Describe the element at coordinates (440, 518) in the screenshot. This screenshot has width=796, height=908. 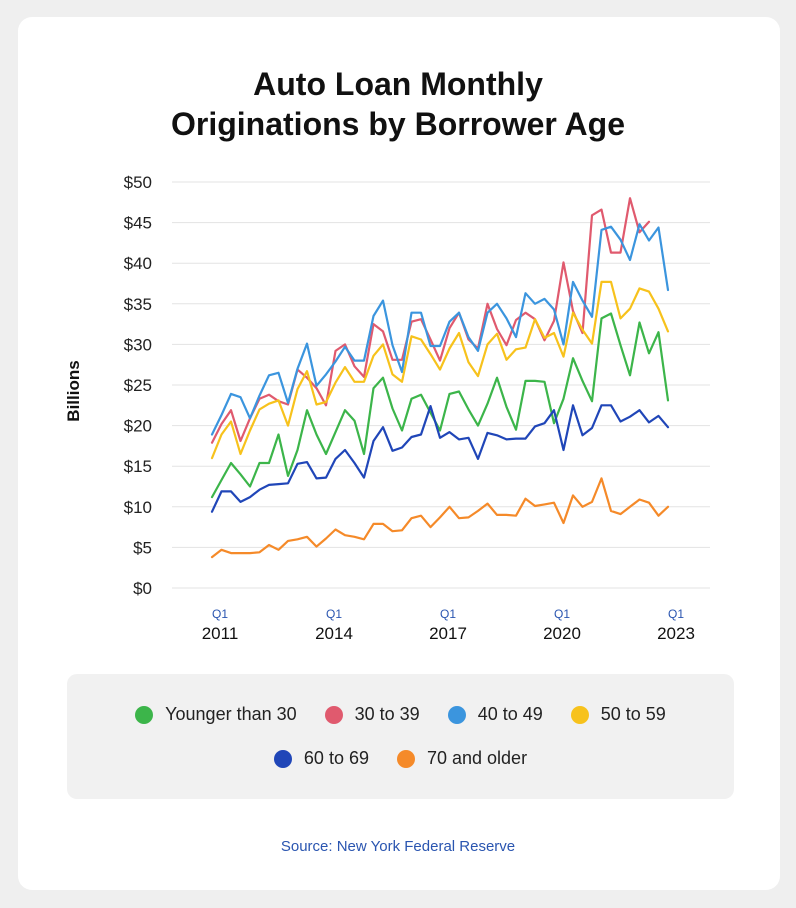
I see `series-line-70-and-older` at that location.